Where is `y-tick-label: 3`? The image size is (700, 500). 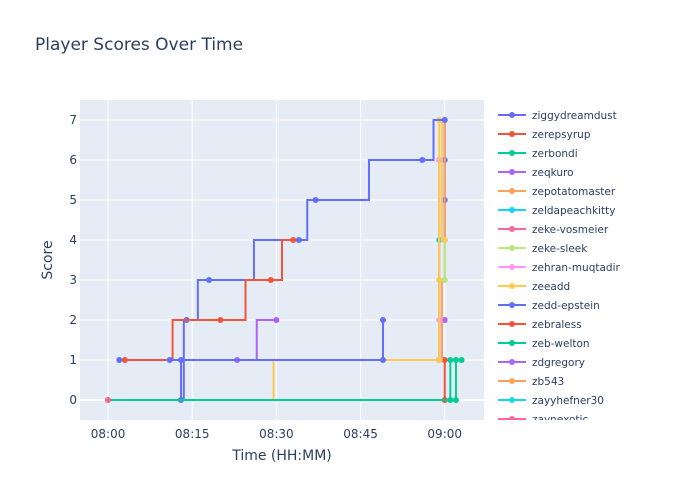 y-tick-label: 3 is located at coordinates (73, 280).